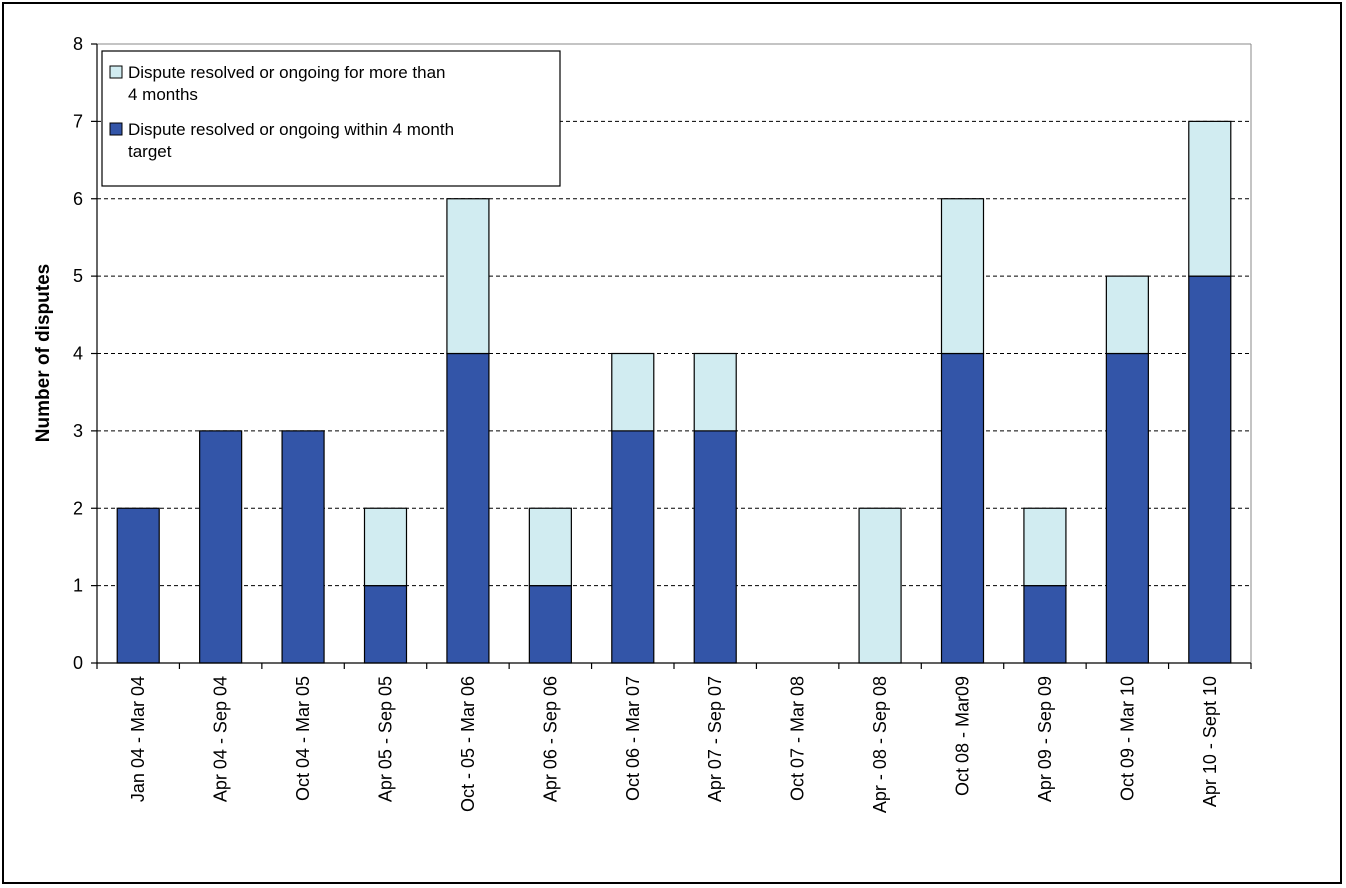 This screenshot has height=888, width=1346. Describe the element at coordinates (715, 739) in the screenshot. I see `x-tick-label: Apr 07 - Sep 07` at that location.